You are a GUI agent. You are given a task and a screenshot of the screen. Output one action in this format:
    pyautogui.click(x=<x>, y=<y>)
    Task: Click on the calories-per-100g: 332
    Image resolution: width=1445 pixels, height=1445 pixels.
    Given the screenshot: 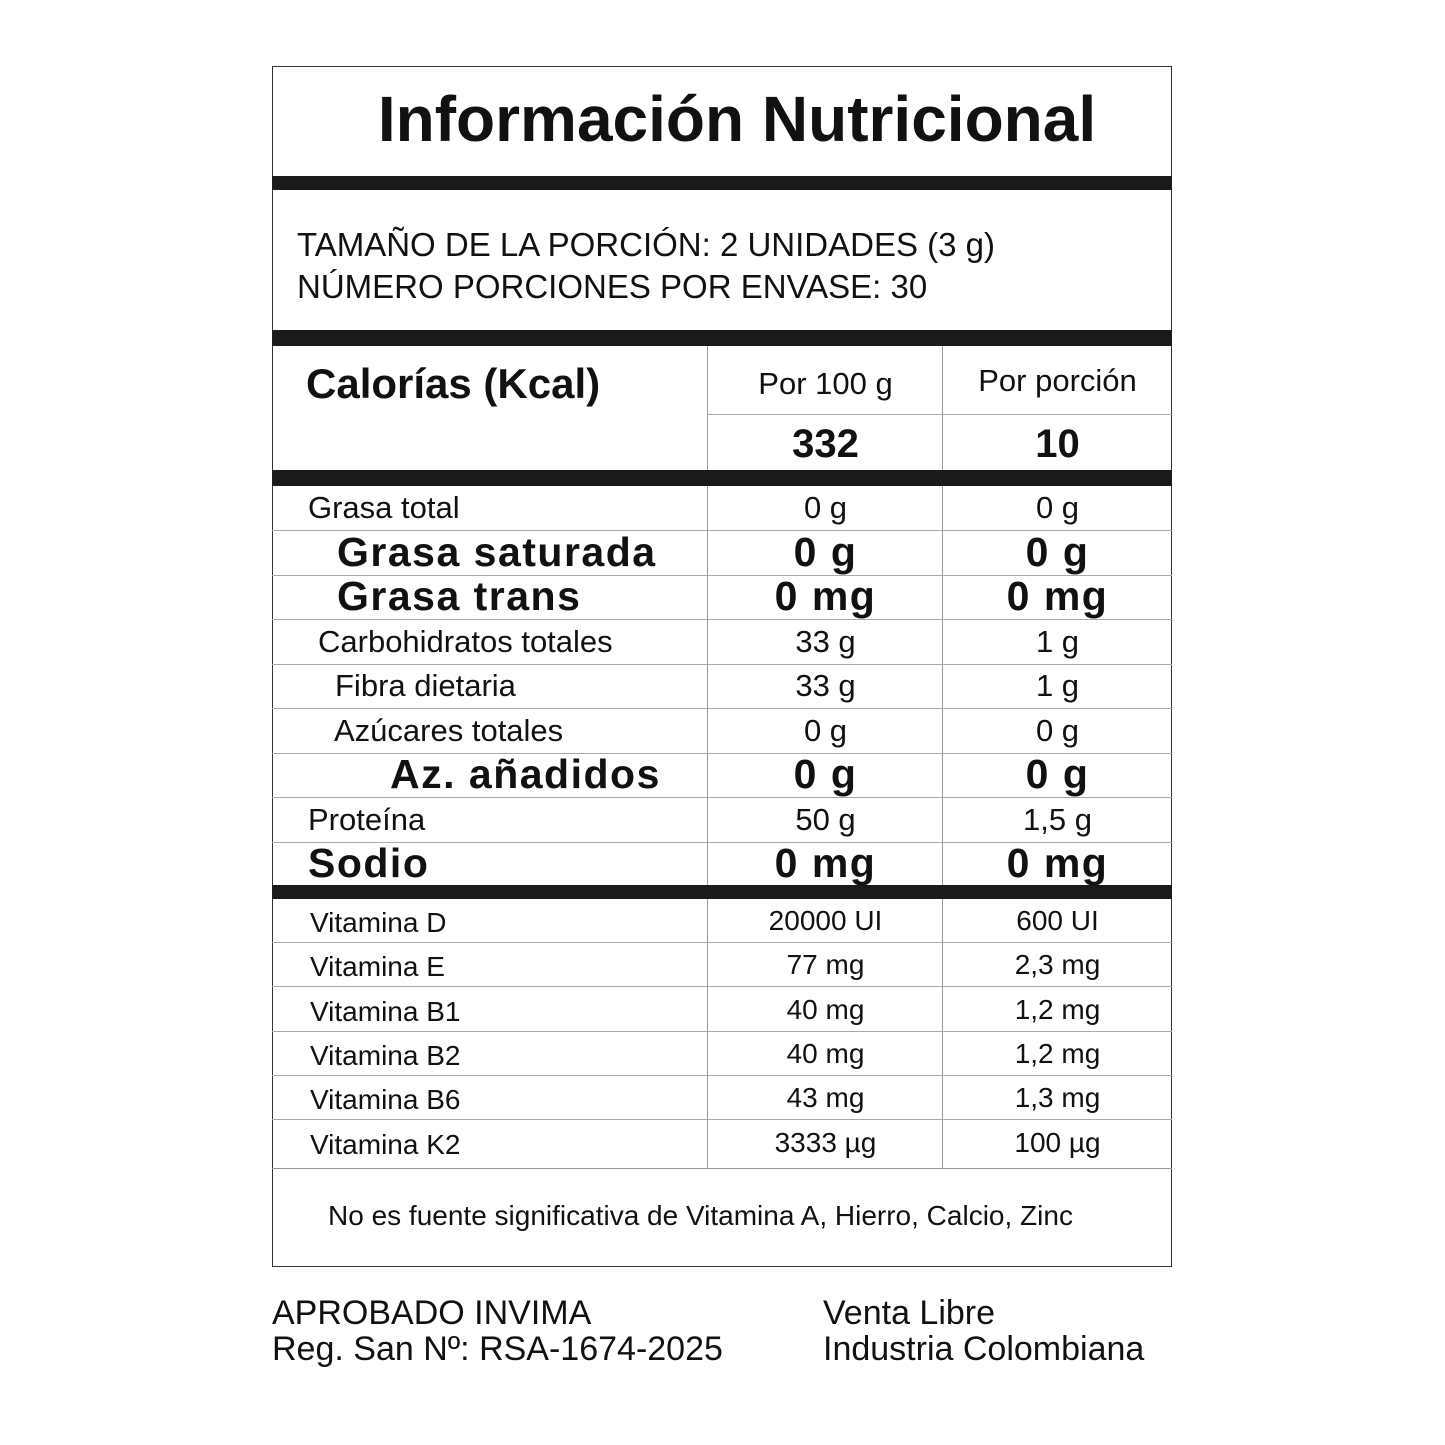 What is the action you would take?
    pyautogui.click(x=825, y=444)
    